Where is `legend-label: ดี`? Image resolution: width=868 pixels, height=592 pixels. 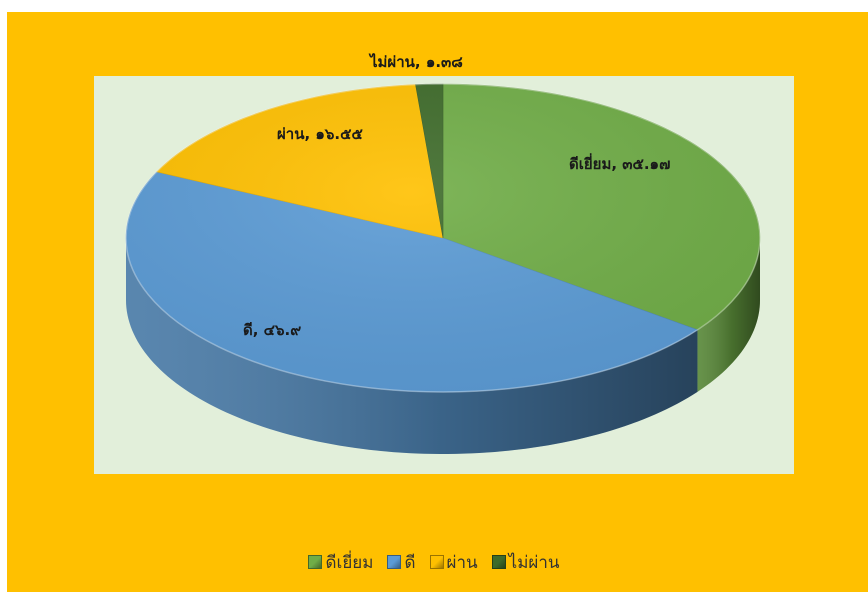
legend-label: ดี is located at coordinates (410, 562).